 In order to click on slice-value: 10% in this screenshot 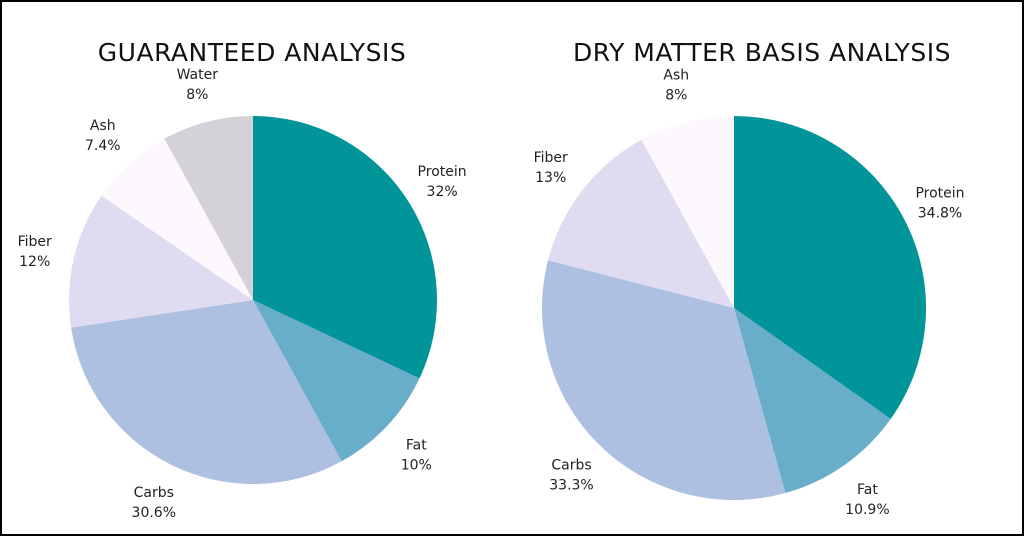, I will do `click(416, 465)`.